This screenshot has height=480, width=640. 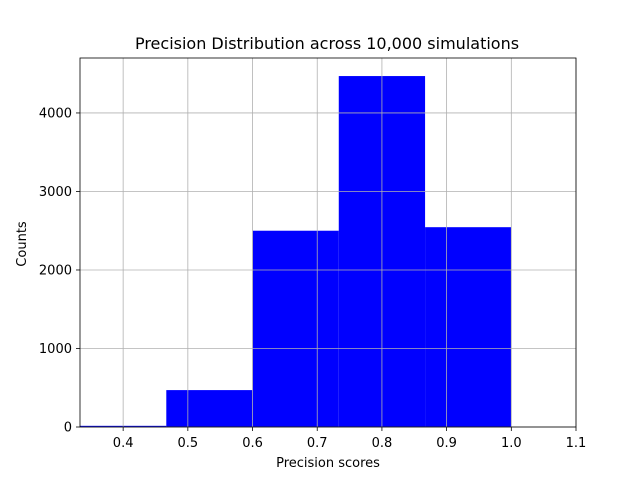 I want to click on y-tick-label-3: 3000, so click(x=55, y=192).